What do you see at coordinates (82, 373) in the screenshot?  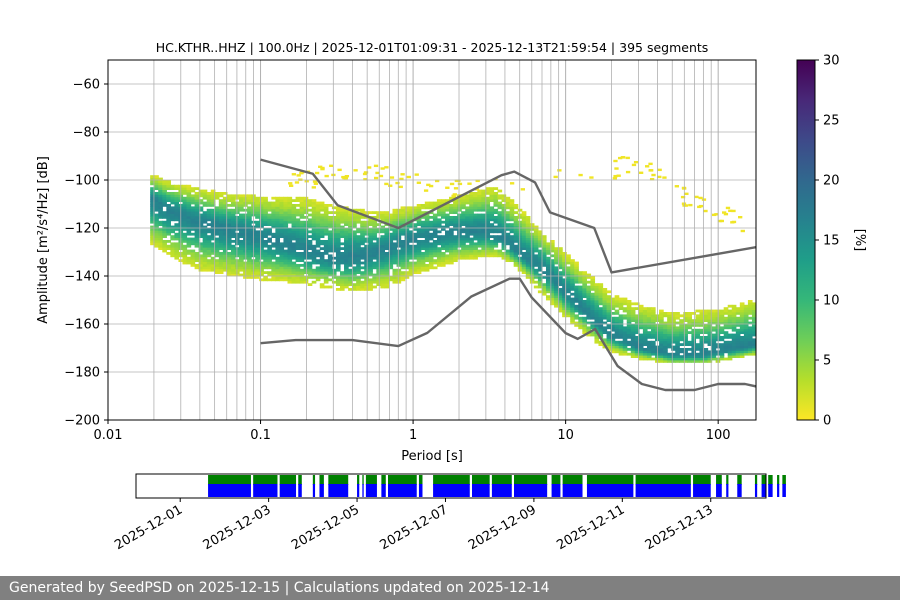 I see `y-tick-label: −180` at bounding box center [82, 373].